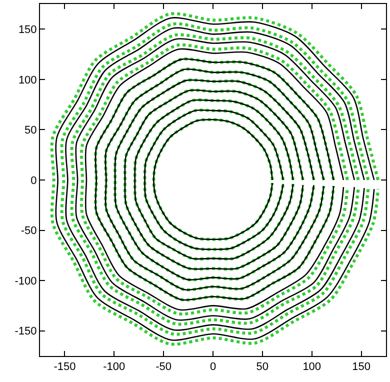 This screenshot has height=382, width=390. Describe the element at coordinates (27, 80) in the screenshot. I see `y-tick-label: 100` at that location.